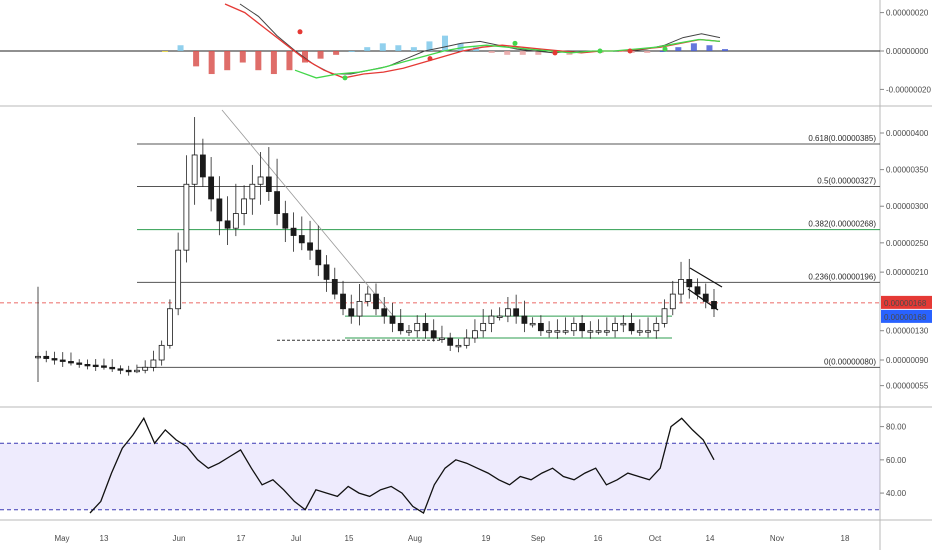  I want to click on x-tick-label: Jul, so click(296, 538).